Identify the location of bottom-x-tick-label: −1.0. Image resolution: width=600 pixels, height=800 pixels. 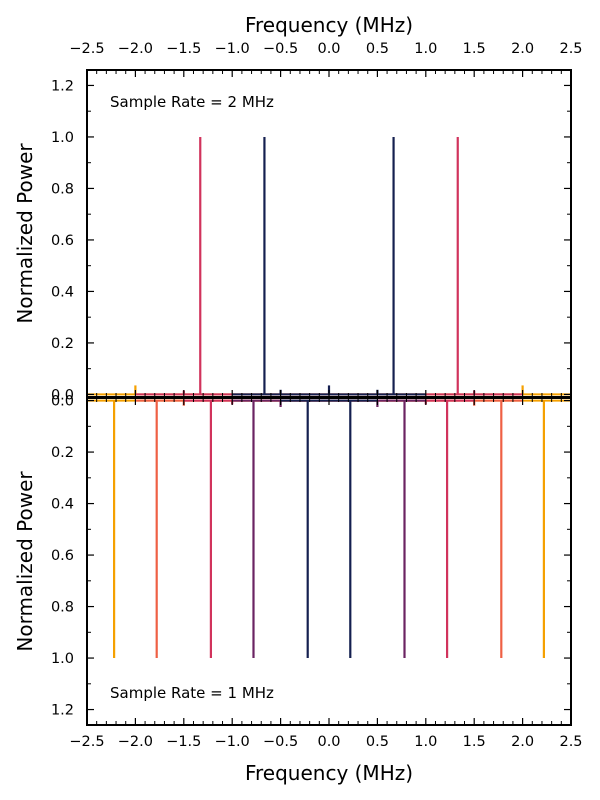
(232, 742).